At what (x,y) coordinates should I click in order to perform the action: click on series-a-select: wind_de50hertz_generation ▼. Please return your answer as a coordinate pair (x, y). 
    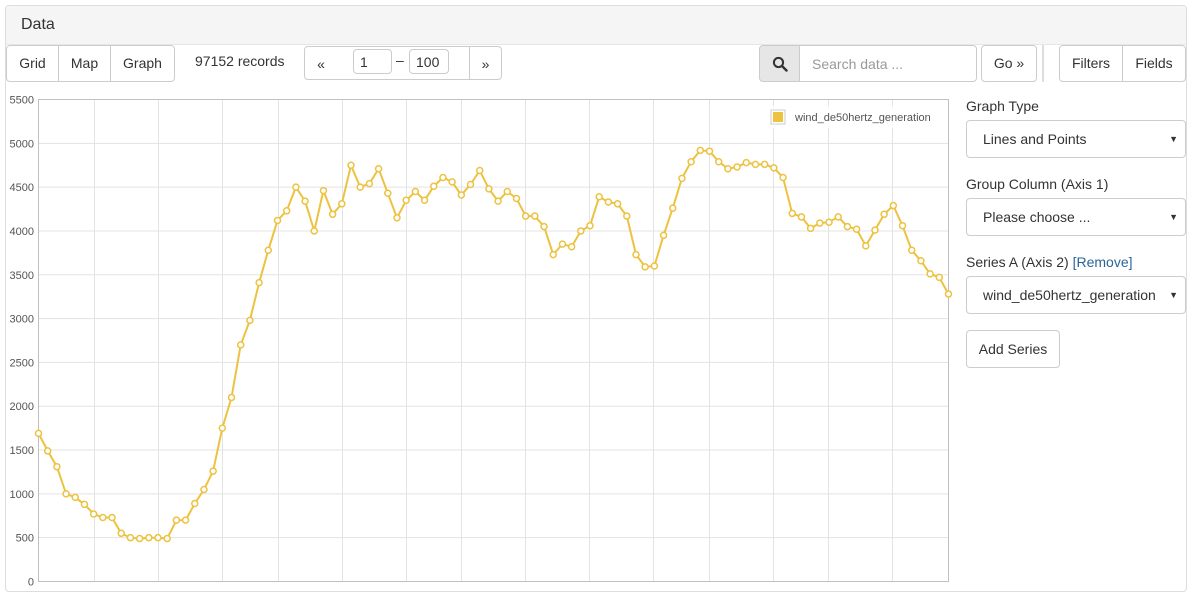
    Looking at the image, I should click on (1076, 295).